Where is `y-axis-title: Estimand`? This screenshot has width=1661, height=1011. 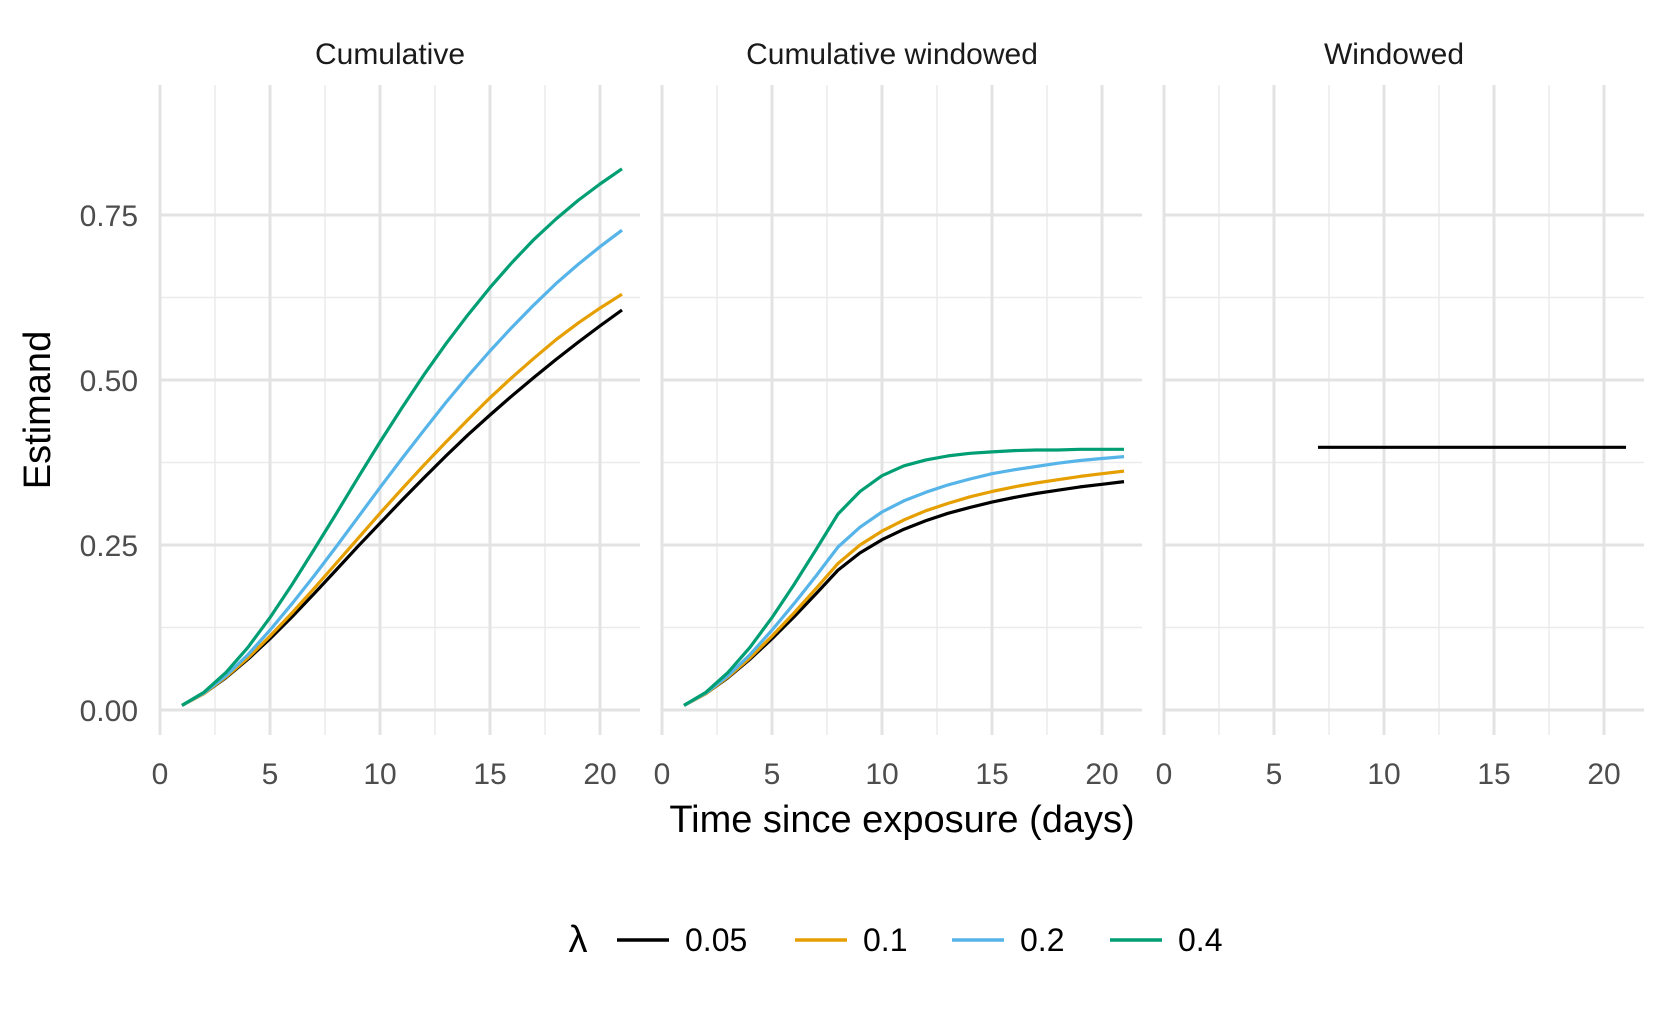 y-axis-title: Estimand is located at coordinates (38, 410).